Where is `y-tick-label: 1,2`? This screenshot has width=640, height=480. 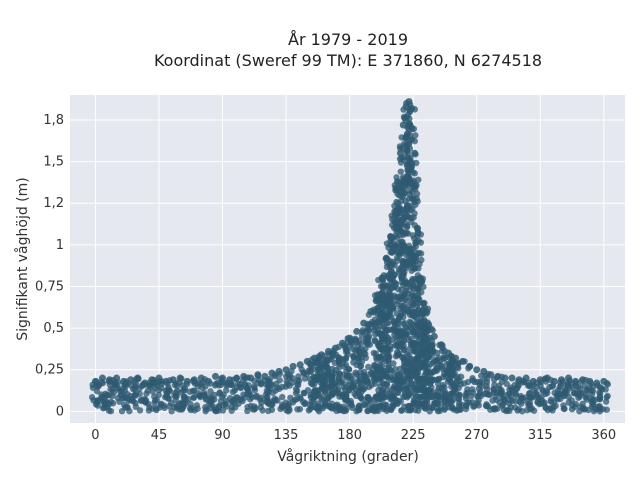
y-tick-label: 1,2 is located at coordinates (53, 203).